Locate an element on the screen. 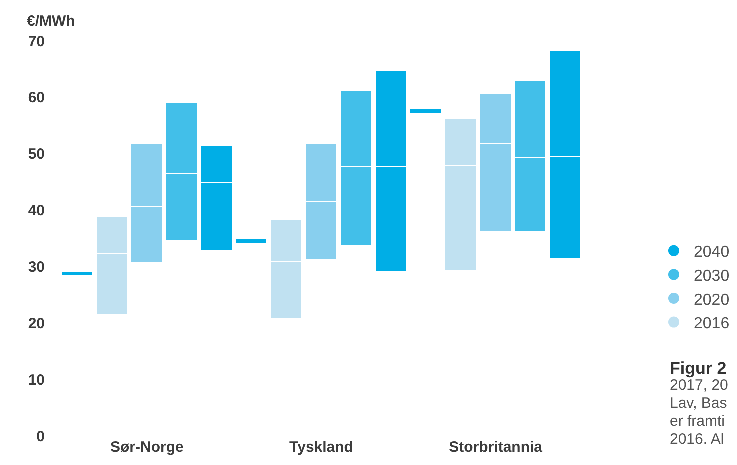  y-tick-label: 30 is located at coordinates (36, 267).